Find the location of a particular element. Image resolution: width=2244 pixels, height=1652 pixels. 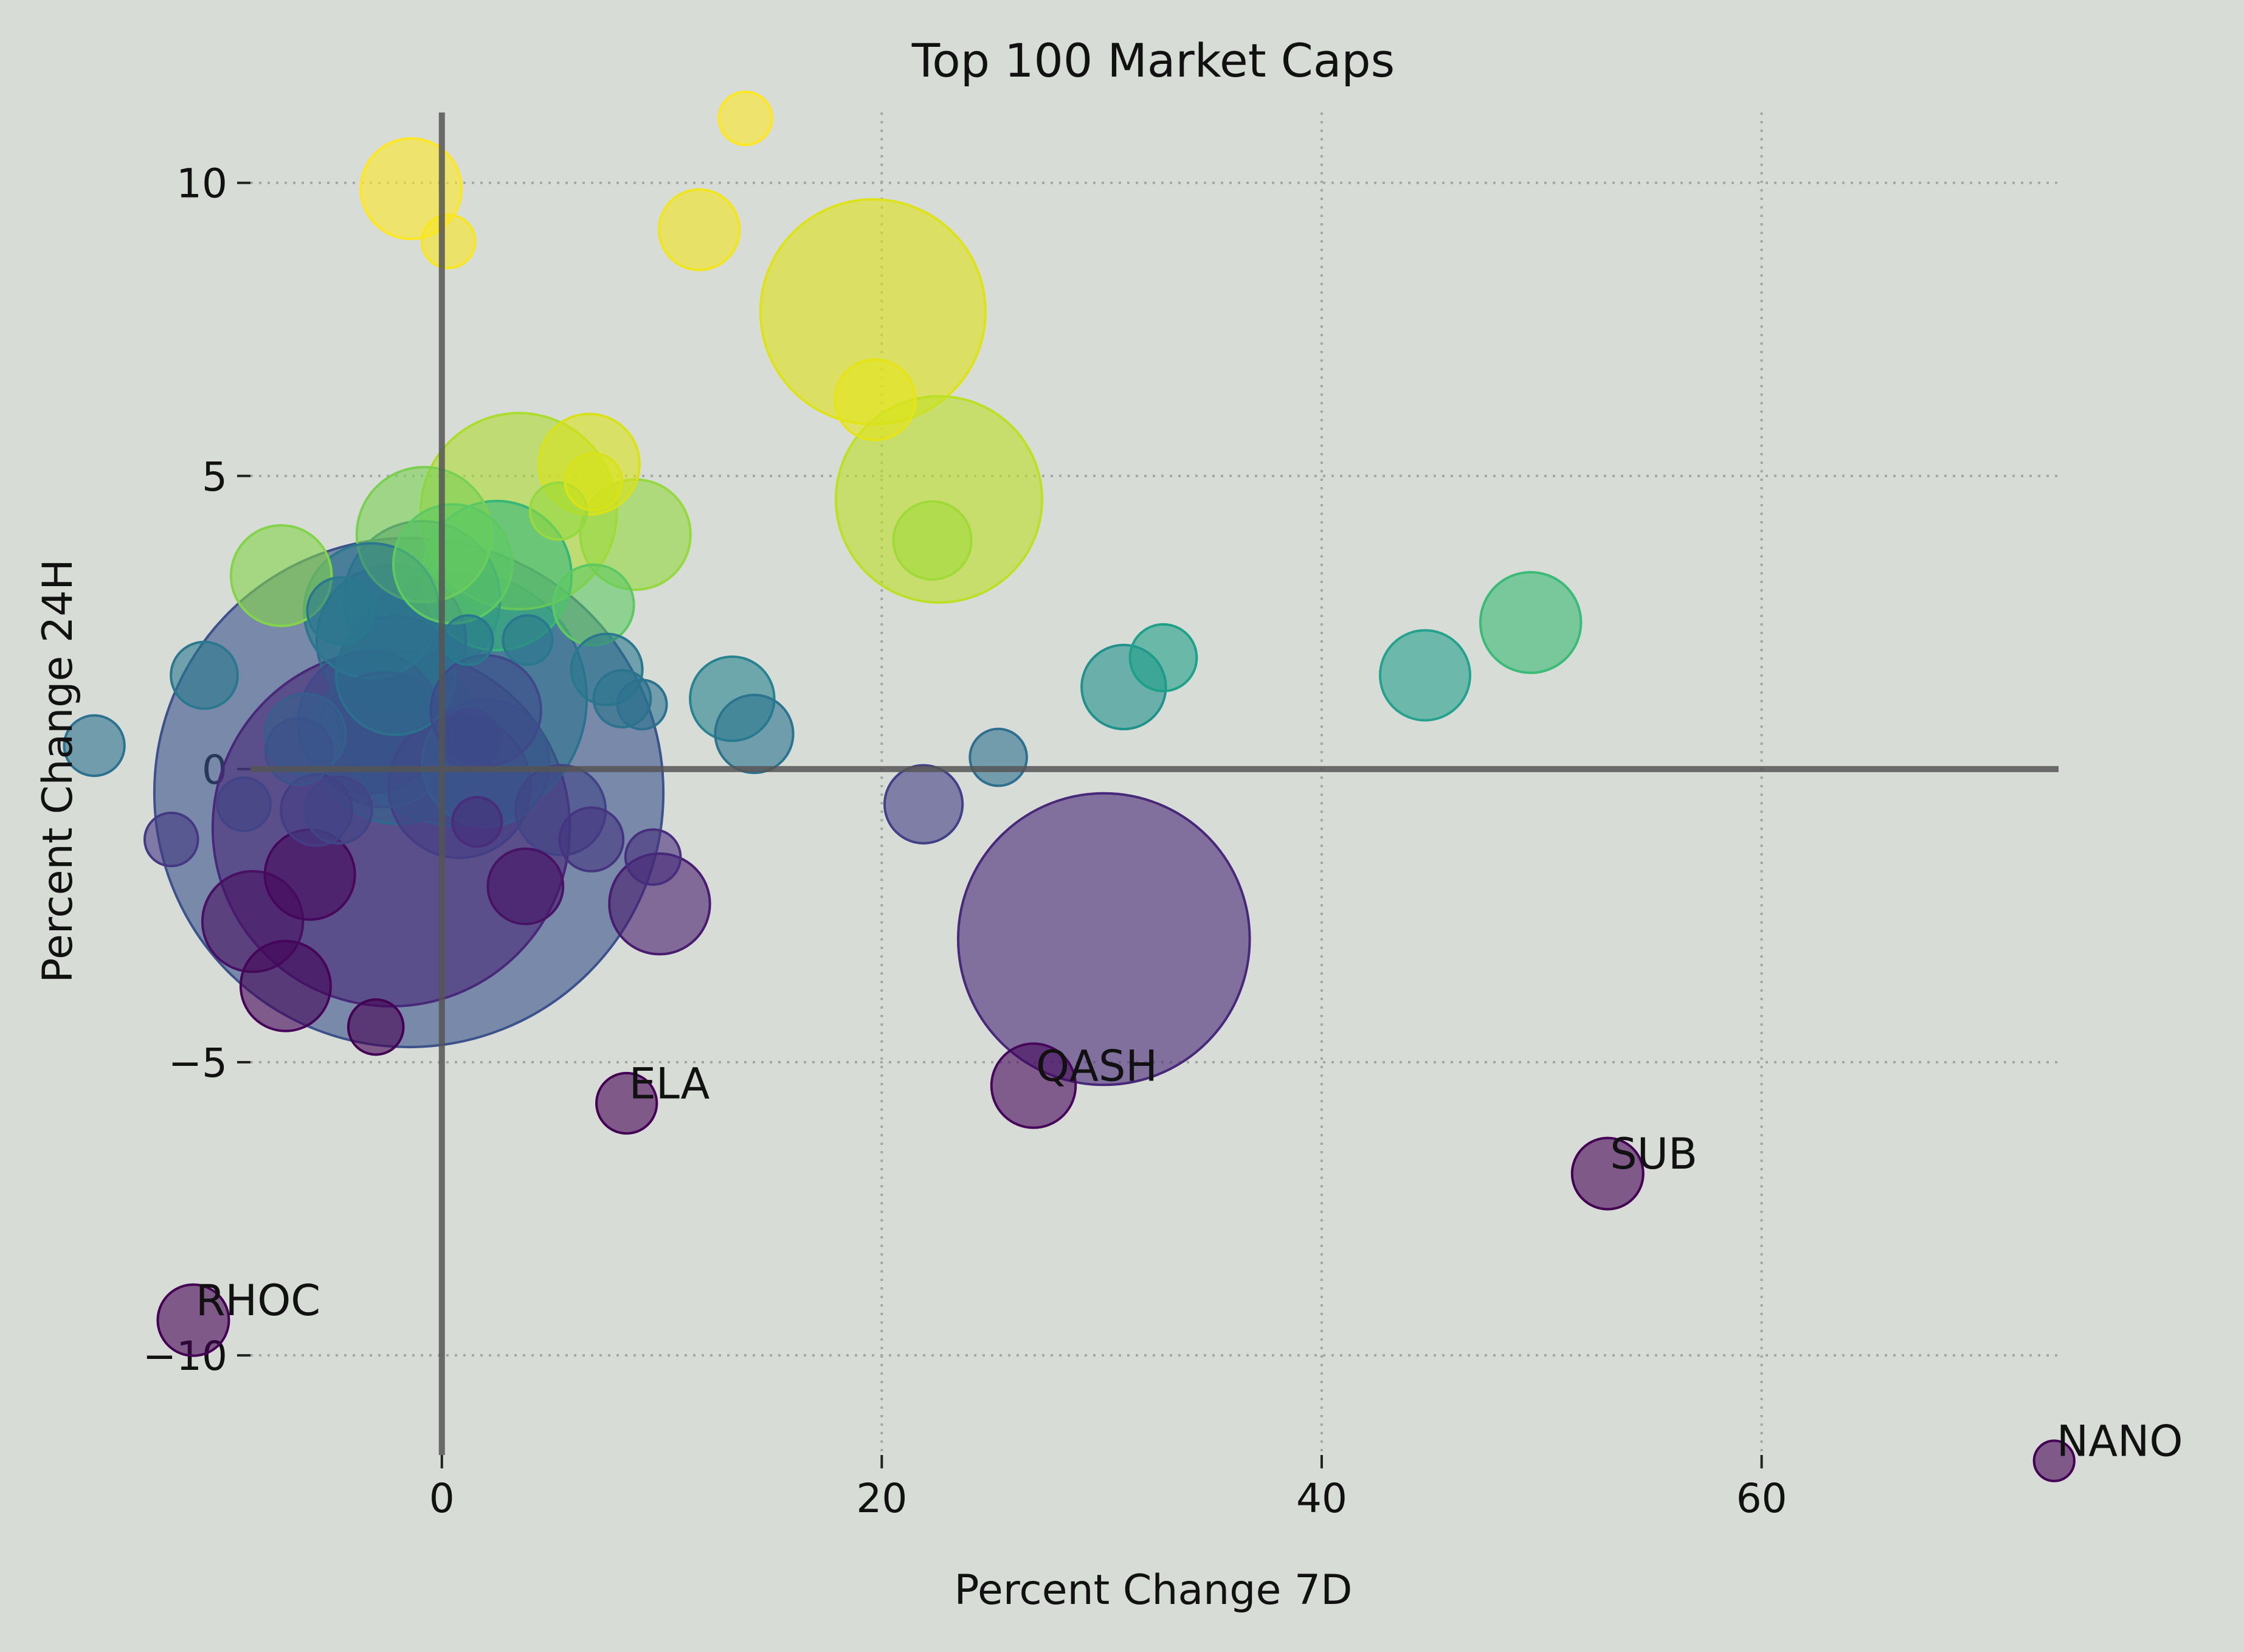

x-tick-label: 20 is located at coordinates (881, 1498).